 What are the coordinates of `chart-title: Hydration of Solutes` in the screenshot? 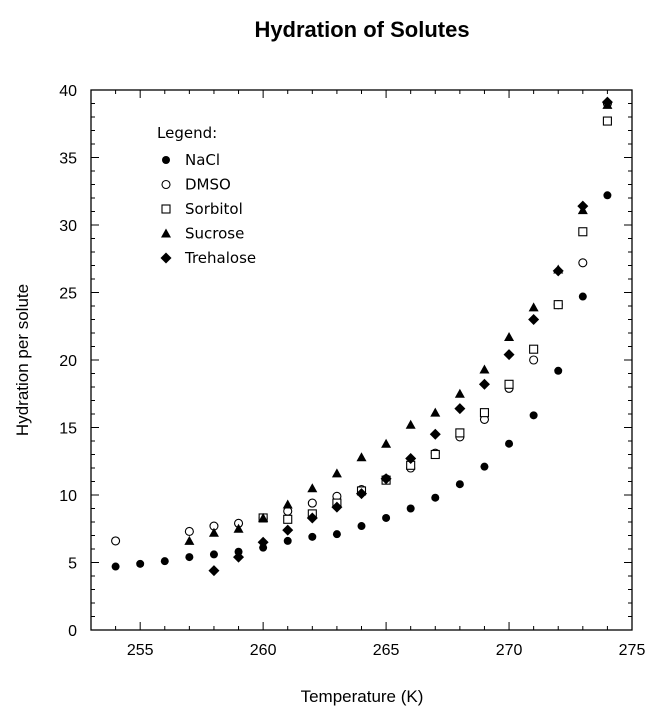 It's located at (361, 29).